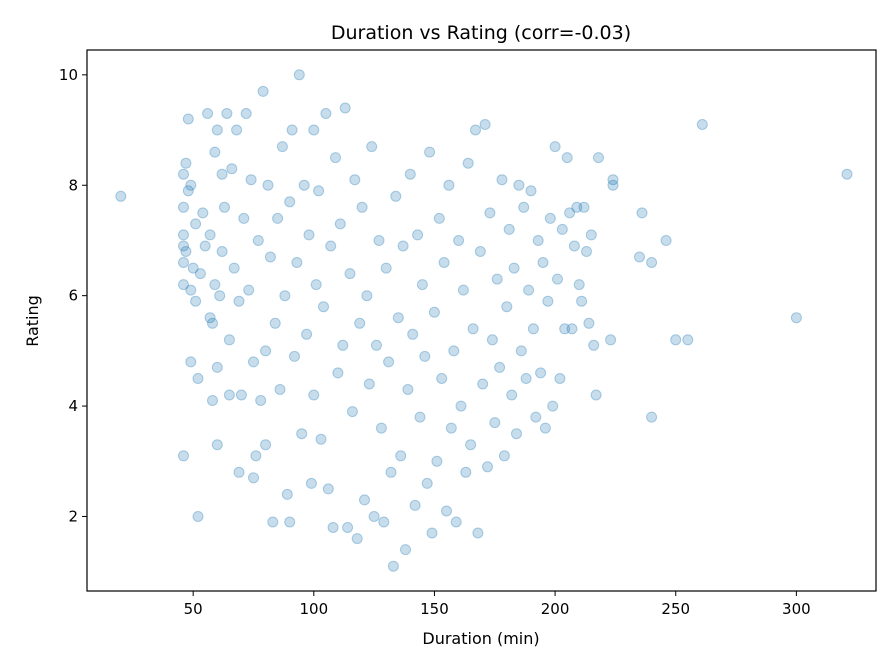 This screenshot has height=672, width=896. What do you see at coordinates (313, 609) in the screenshot?
I see `x-tick-label: 100` at bounding box center [313, 609].